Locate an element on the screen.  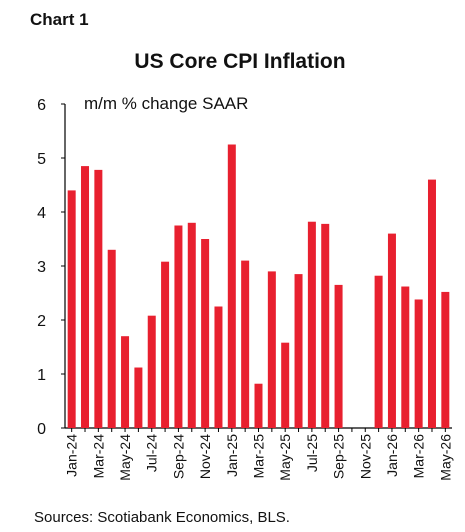
y-tick-label: 4 is located at coordinates (41, 213).